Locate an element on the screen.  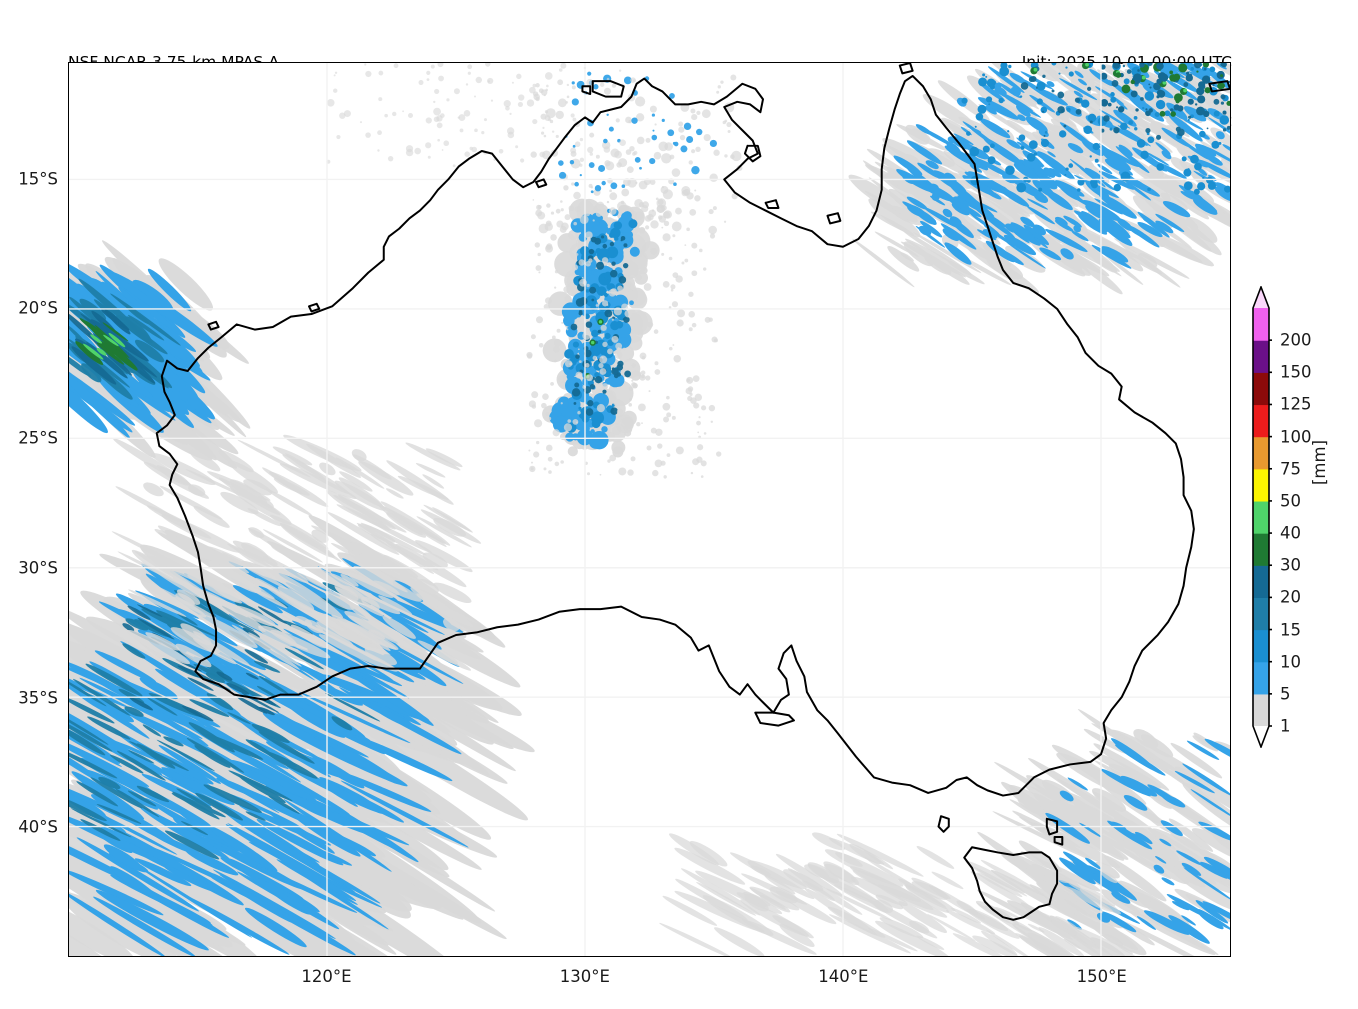
colorbar-tick-label: 75 is located at coordinates (1290, 469).